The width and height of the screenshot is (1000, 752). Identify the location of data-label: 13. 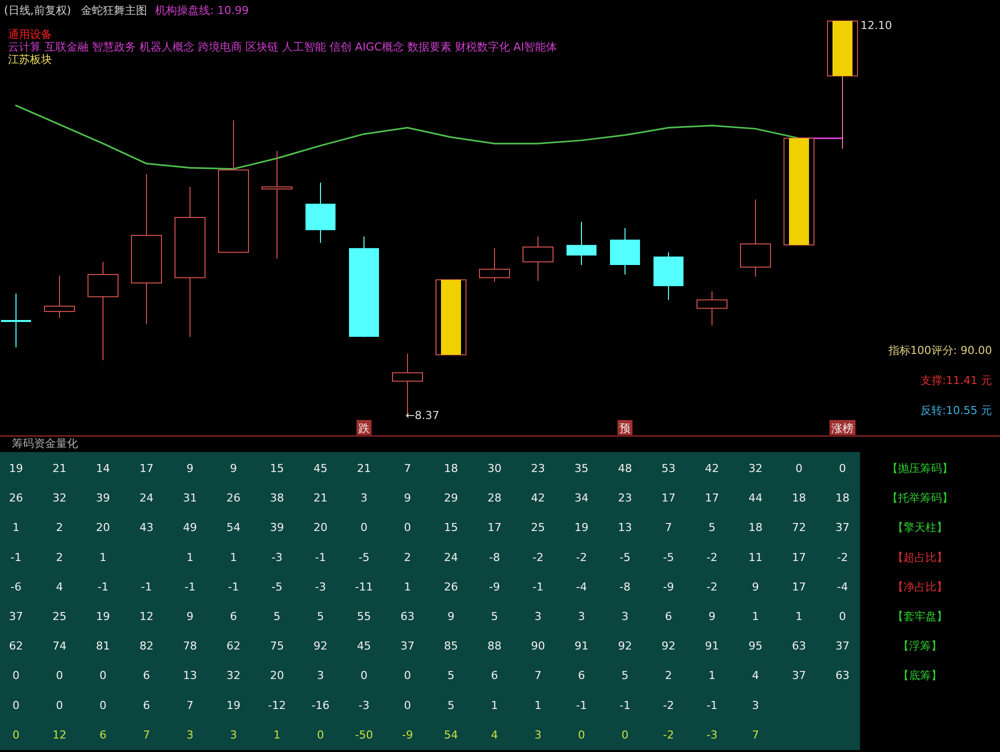
(625, 527).